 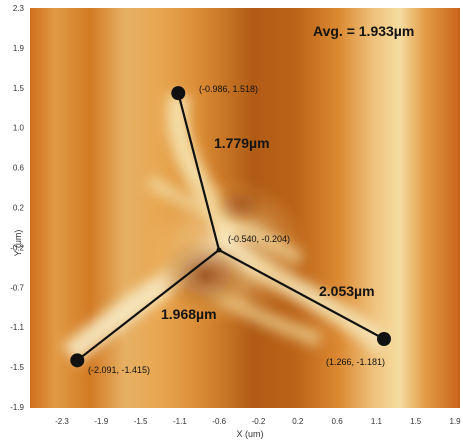 I want to click on center-marker, so click(x=219, y=250).